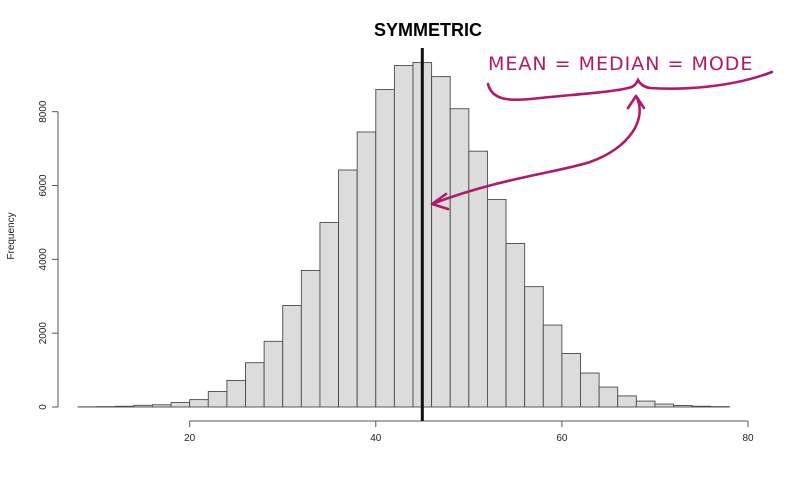  What do you see at coordinates (748, 438) in the screenshot?
I see `x-tick-label: 80` at bounding box center [748, 438].